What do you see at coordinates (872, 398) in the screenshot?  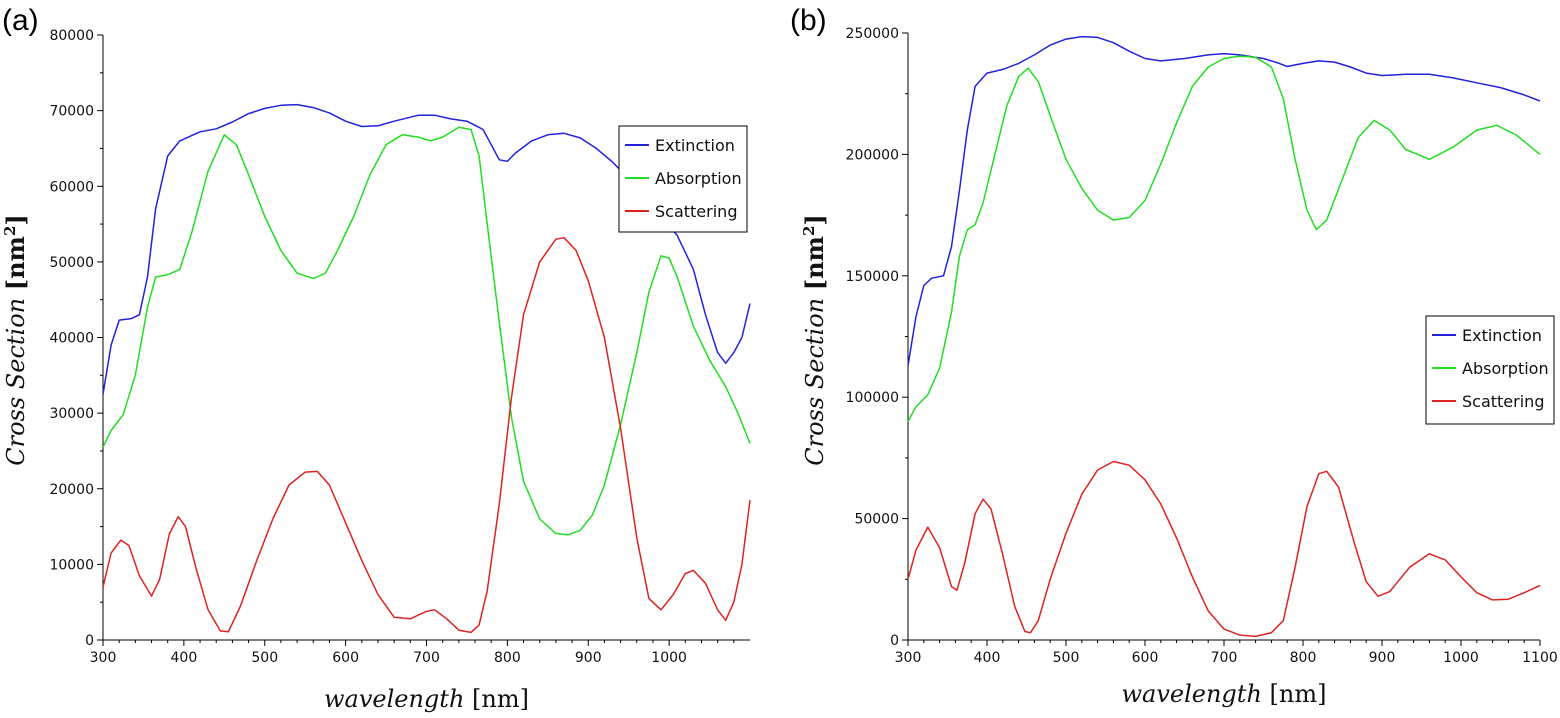 I see `y-tick-label: 100000` at bounding box center [872, 398].